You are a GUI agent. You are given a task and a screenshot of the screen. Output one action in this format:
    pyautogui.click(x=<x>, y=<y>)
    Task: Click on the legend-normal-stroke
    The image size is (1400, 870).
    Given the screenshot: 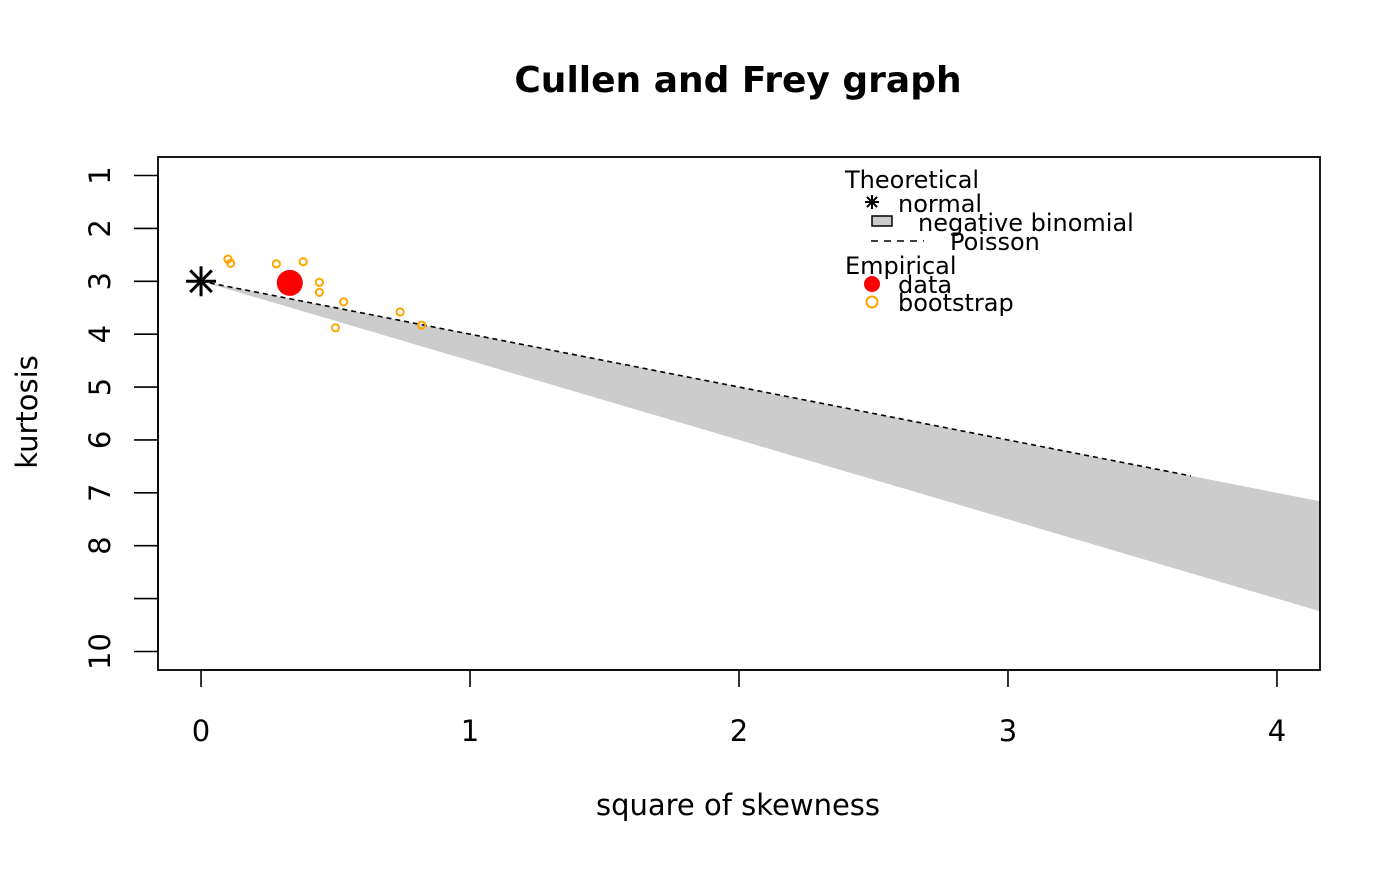 What is the action you would take?
    pyautogui.click(x=872, y=202)
    